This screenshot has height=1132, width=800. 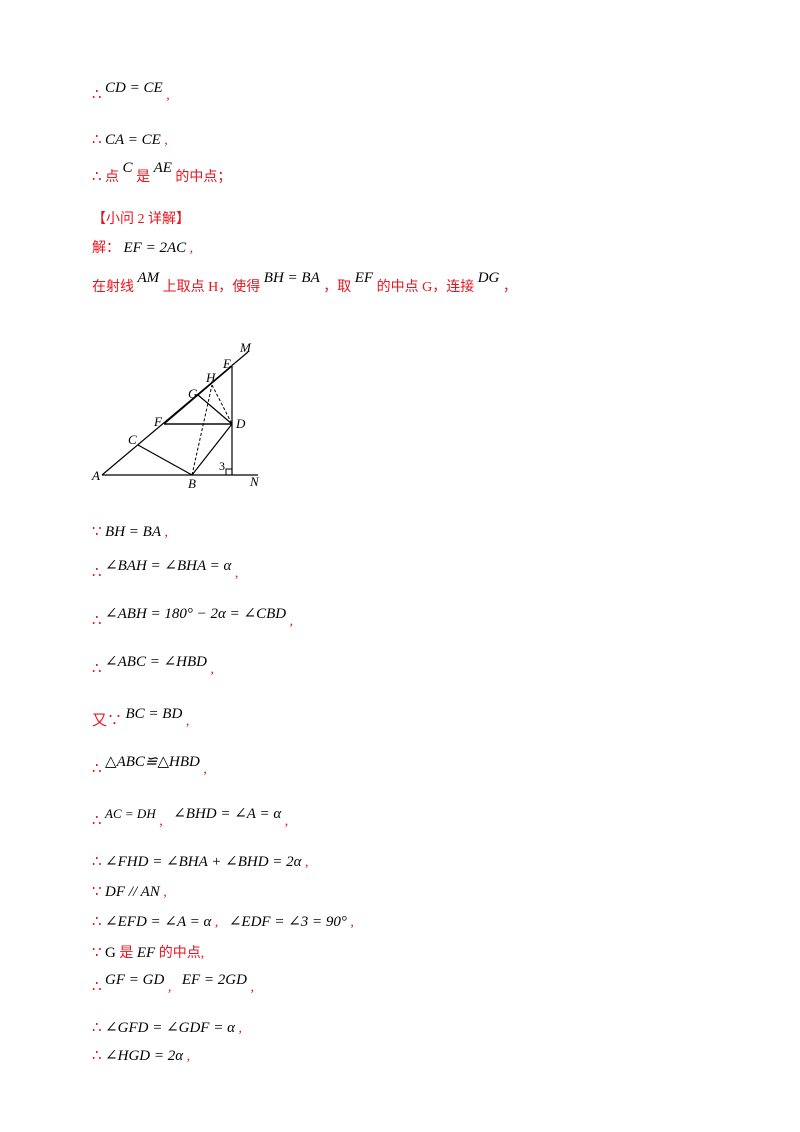 What do you see at coordinates (154, 714) in the screenshot?
I see `proof-5-expr: BC = BD` at bounding box center [154, 714].